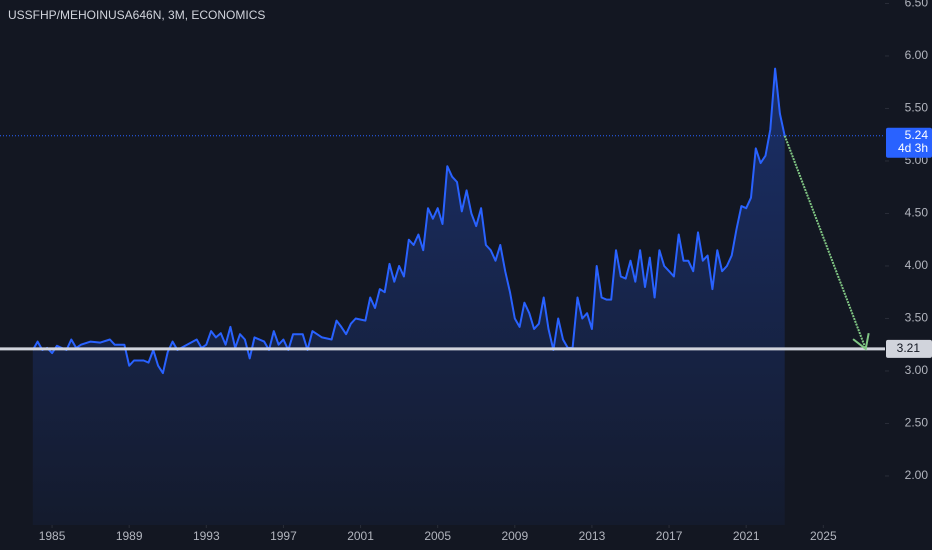  I want to click on y-tick-label: 4.00, so click(917, 265).